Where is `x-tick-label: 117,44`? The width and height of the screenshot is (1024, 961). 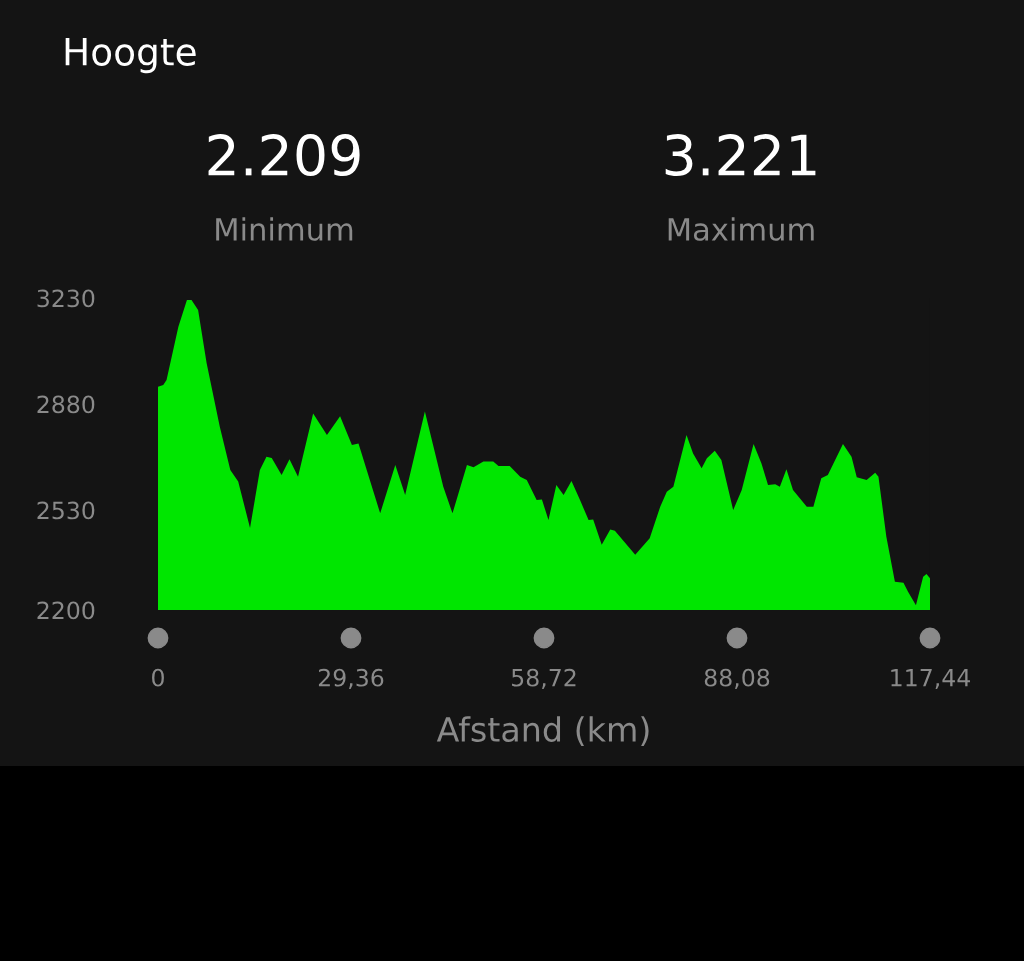 x-tick-label: 117,44 is located at coordinates (930, 679).